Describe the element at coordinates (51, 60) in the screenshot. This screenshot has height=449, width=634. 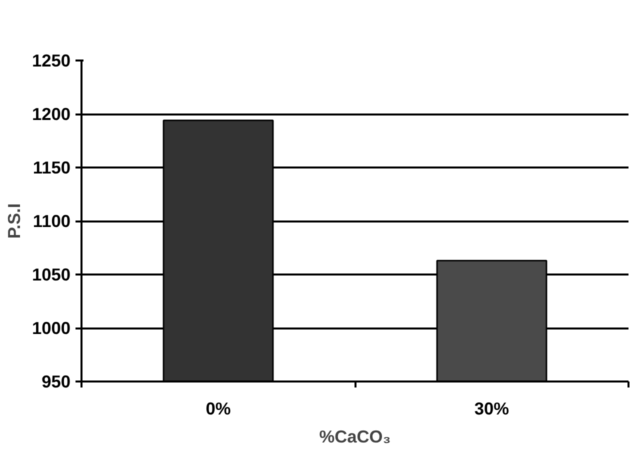
I see `y-tick-label: 1250` at that location.